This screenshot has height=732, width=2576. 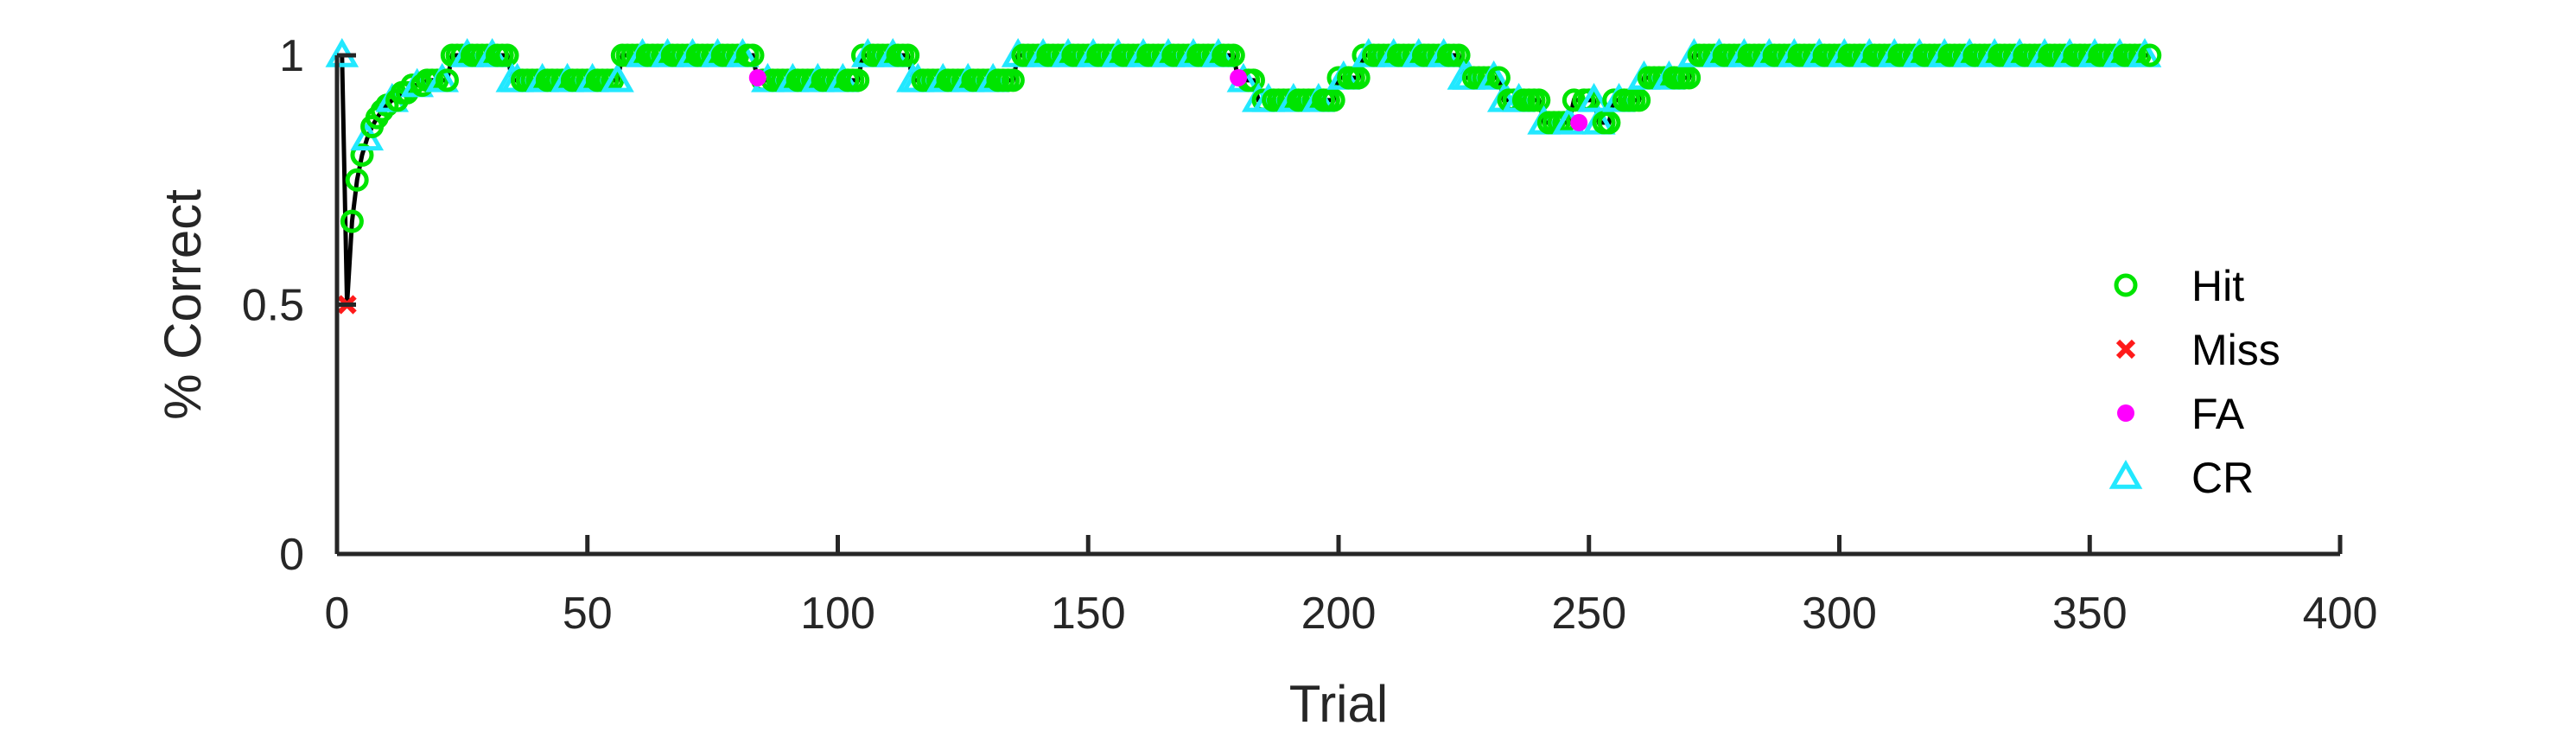 What do you see at coordinates (2181, 414) in the screenshot?
I see `legend-item-fa: FA` at bounding box center [2181, 414].